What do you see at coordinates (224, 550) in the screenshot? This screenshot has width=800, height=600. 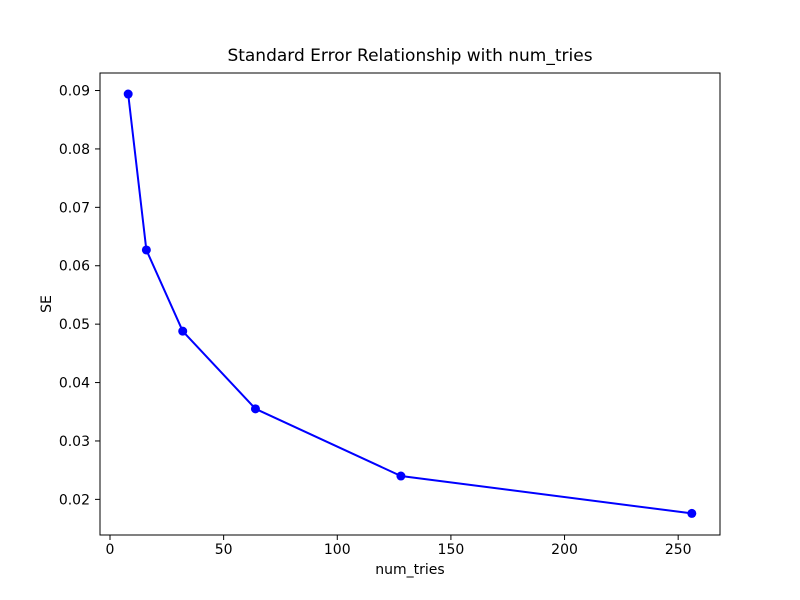 I see `x-tick-label: 50` at bounding box center [224, 550].